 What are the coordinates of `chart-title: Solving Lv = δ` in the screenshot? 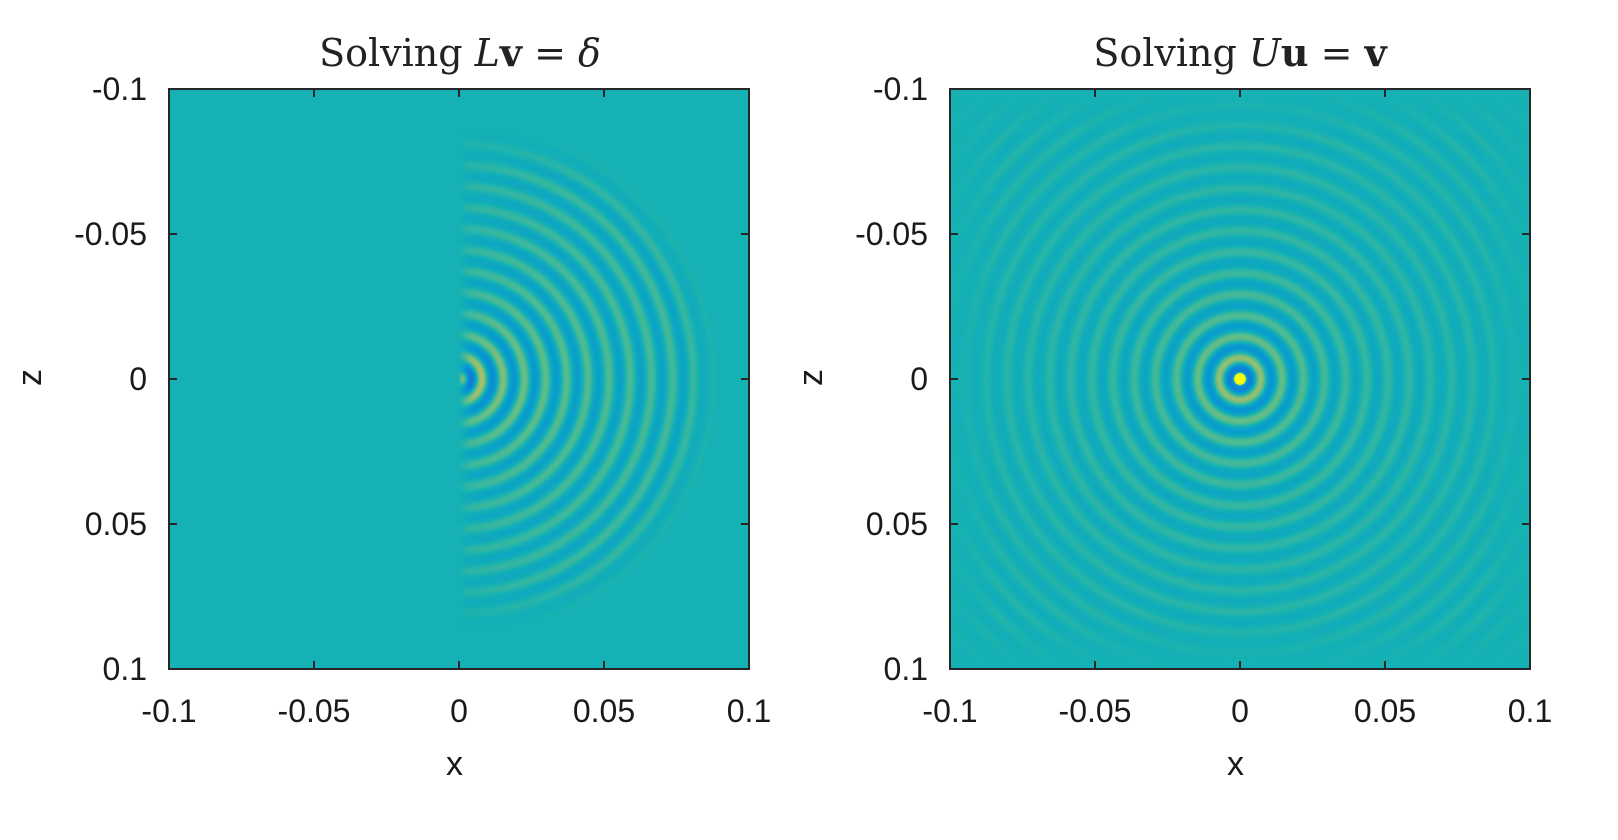 It's located at (460, 52).